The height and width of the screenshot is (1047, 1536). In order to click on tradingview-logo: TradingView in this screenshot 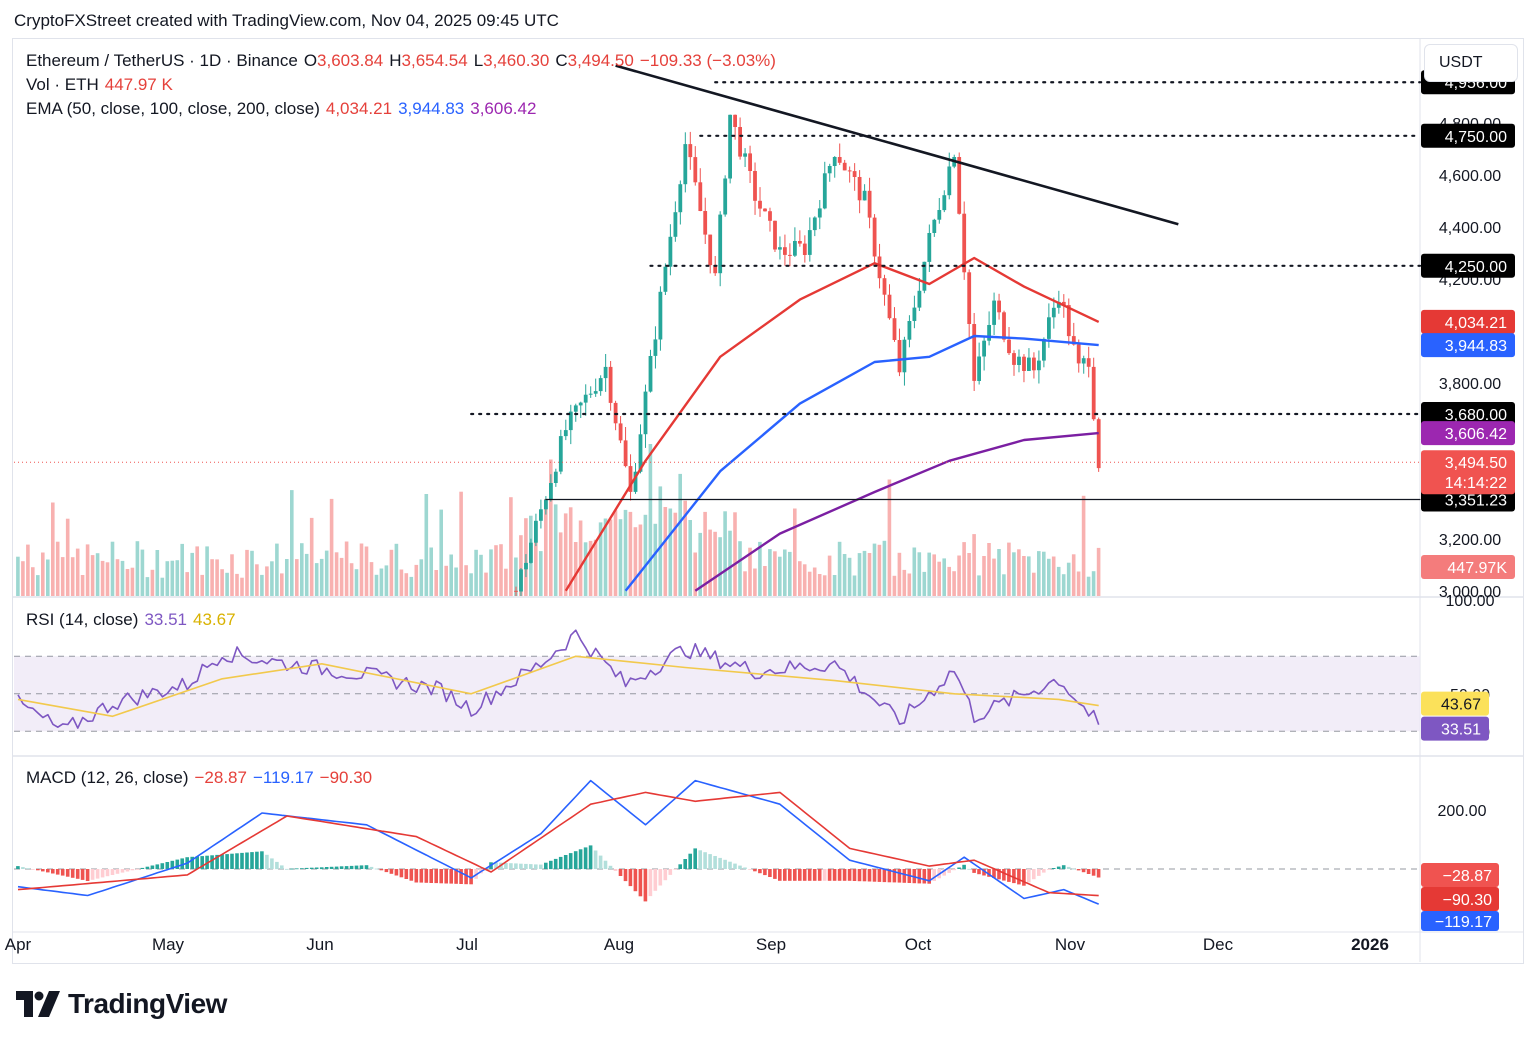, I will do `click(121, 1004)`.